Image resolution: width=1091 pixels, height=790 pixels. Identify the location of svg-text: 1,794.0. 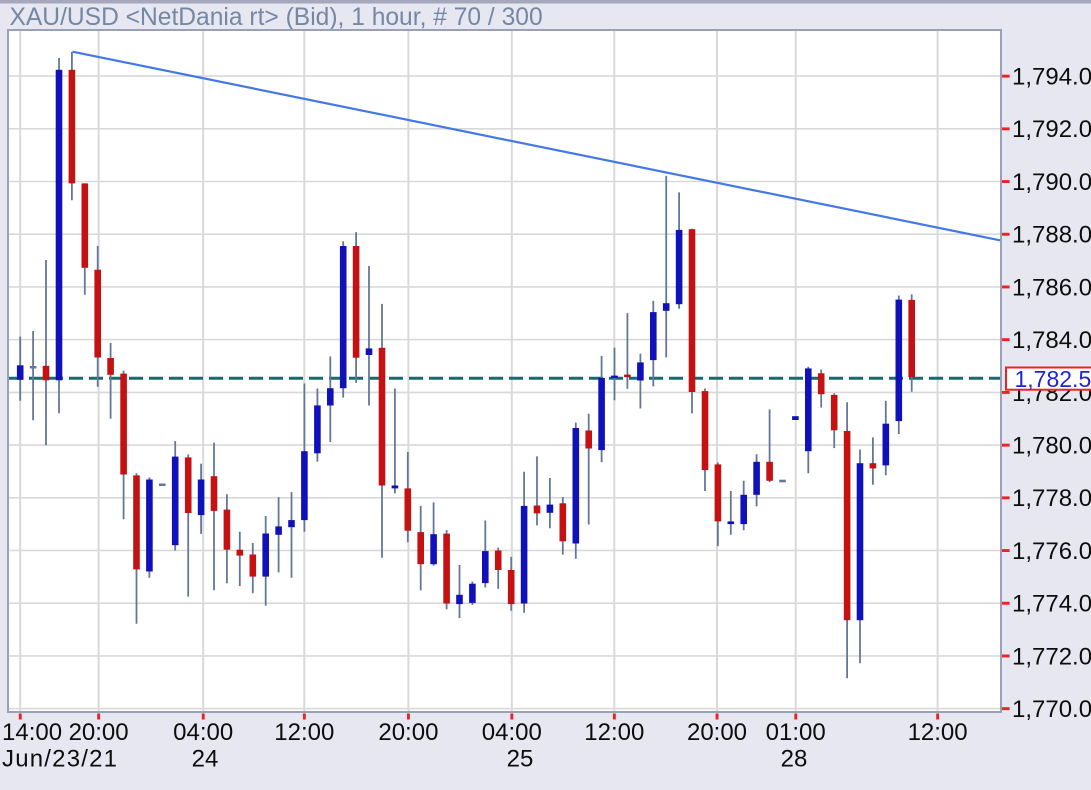
(1051, 77).